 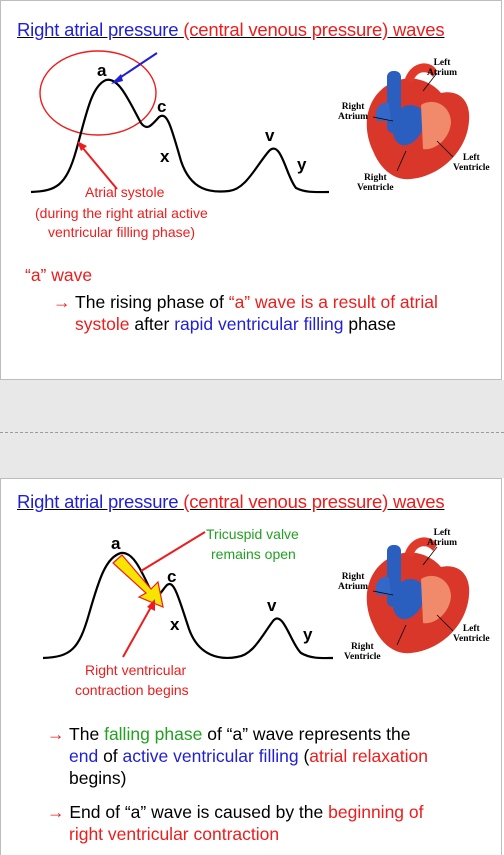 I want to click on falling-phase-arrow, so click(x=138, y=581).